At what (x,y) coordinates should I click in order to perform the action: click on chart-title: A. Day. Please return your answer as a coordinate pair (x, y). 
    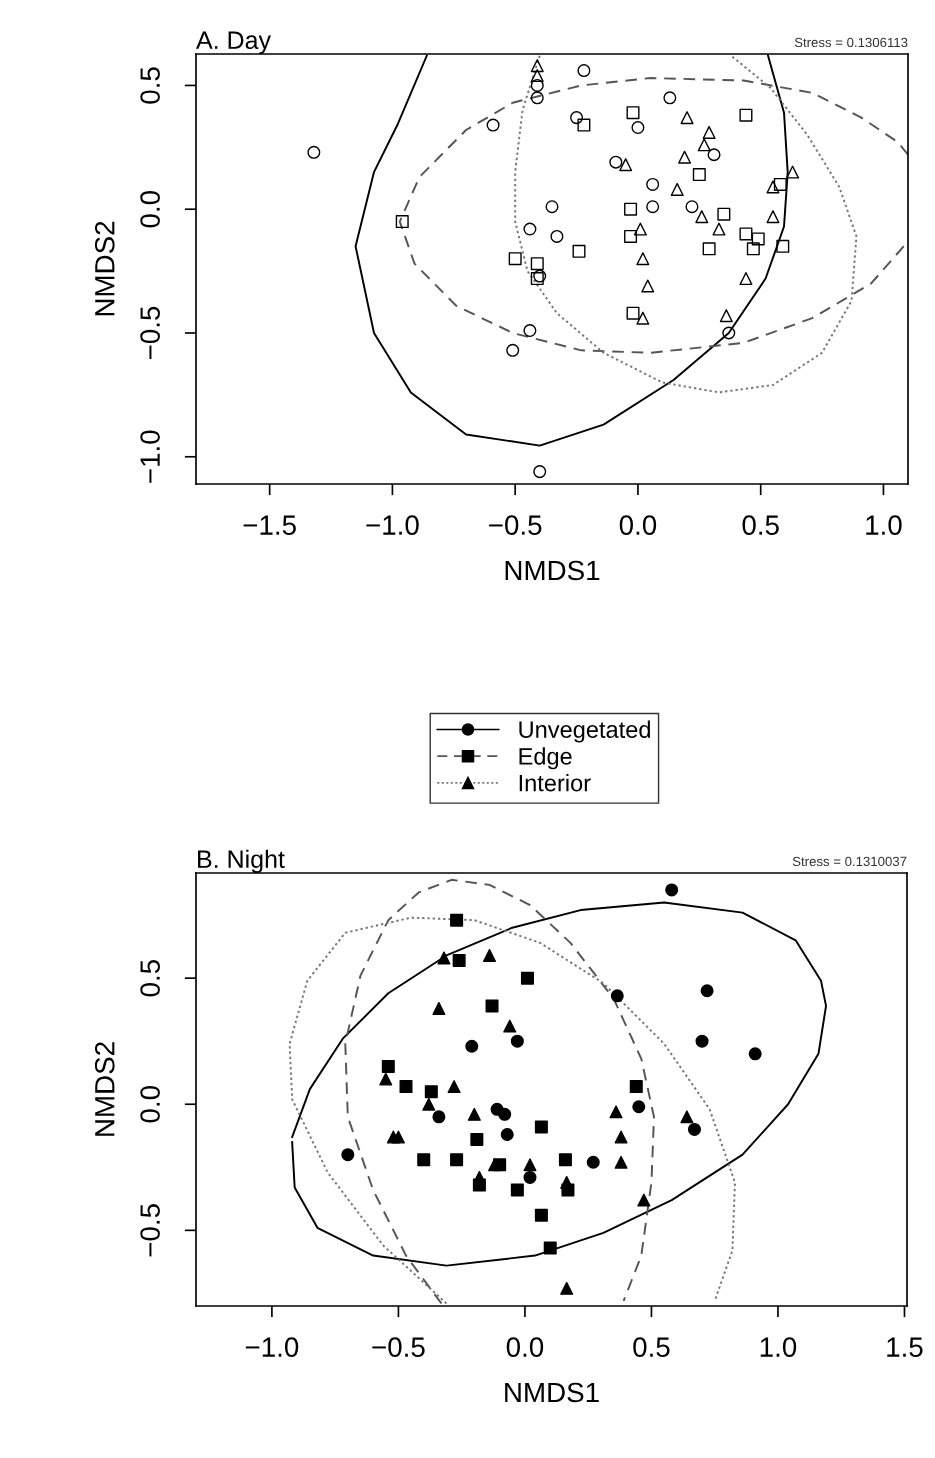
    Looking at the image, I should click on (233, 42).